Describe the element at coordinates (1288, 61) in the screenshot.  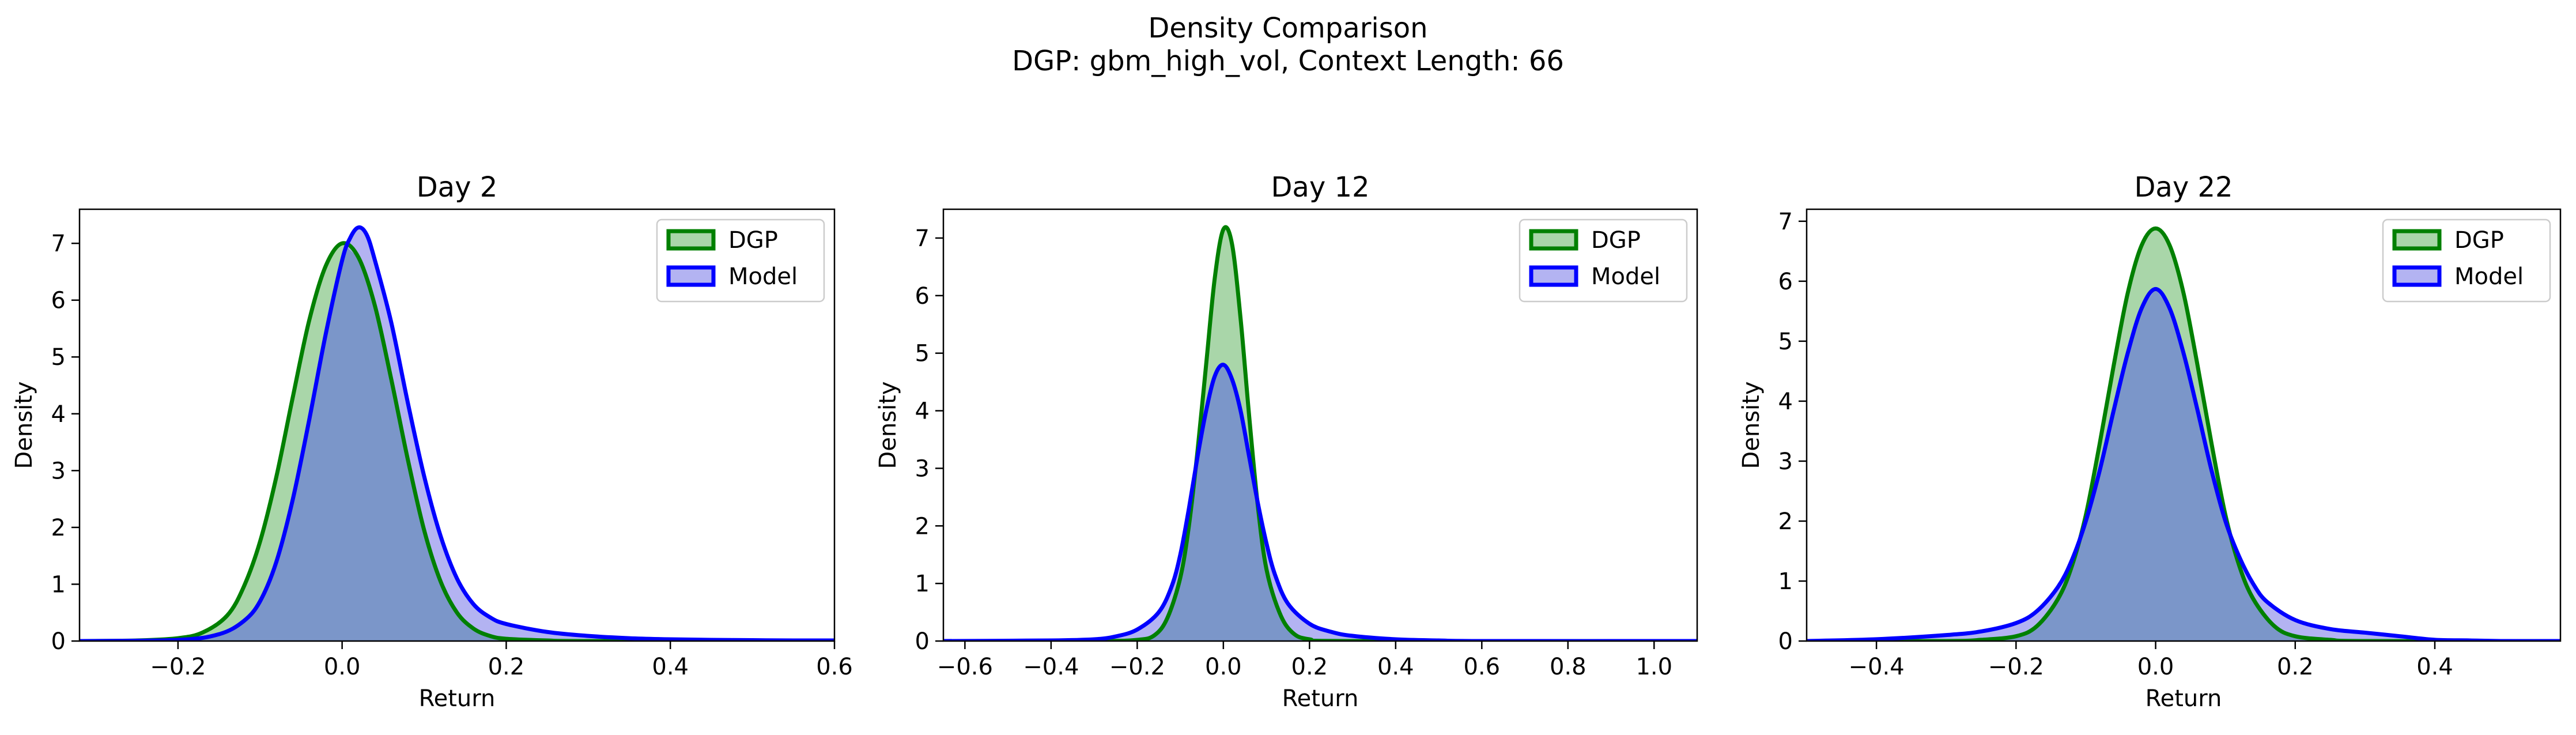
I see `figure-subtitle: DGP: gbm_high_vol, Context Length: 66` at that location.